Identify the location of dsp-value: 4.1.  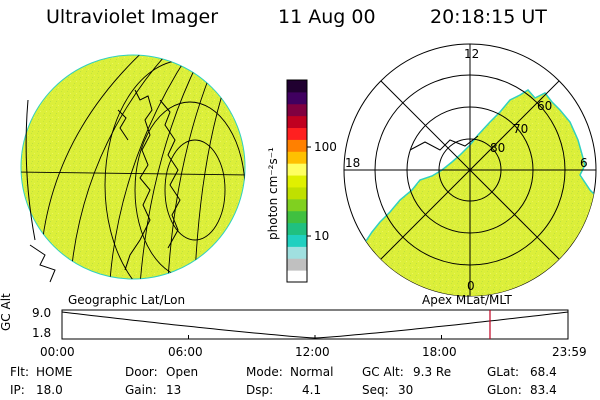
(312, 390).